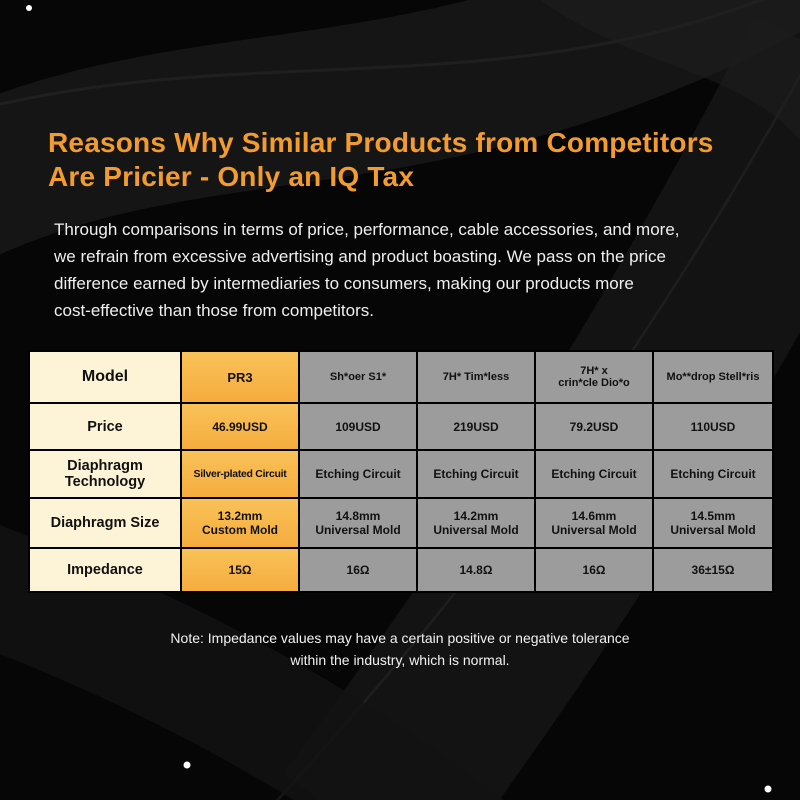  What do you see at coordinates (358, 426) in the screenshot?
I see `table-cell: 109USD` at bounding box center [358, 426].